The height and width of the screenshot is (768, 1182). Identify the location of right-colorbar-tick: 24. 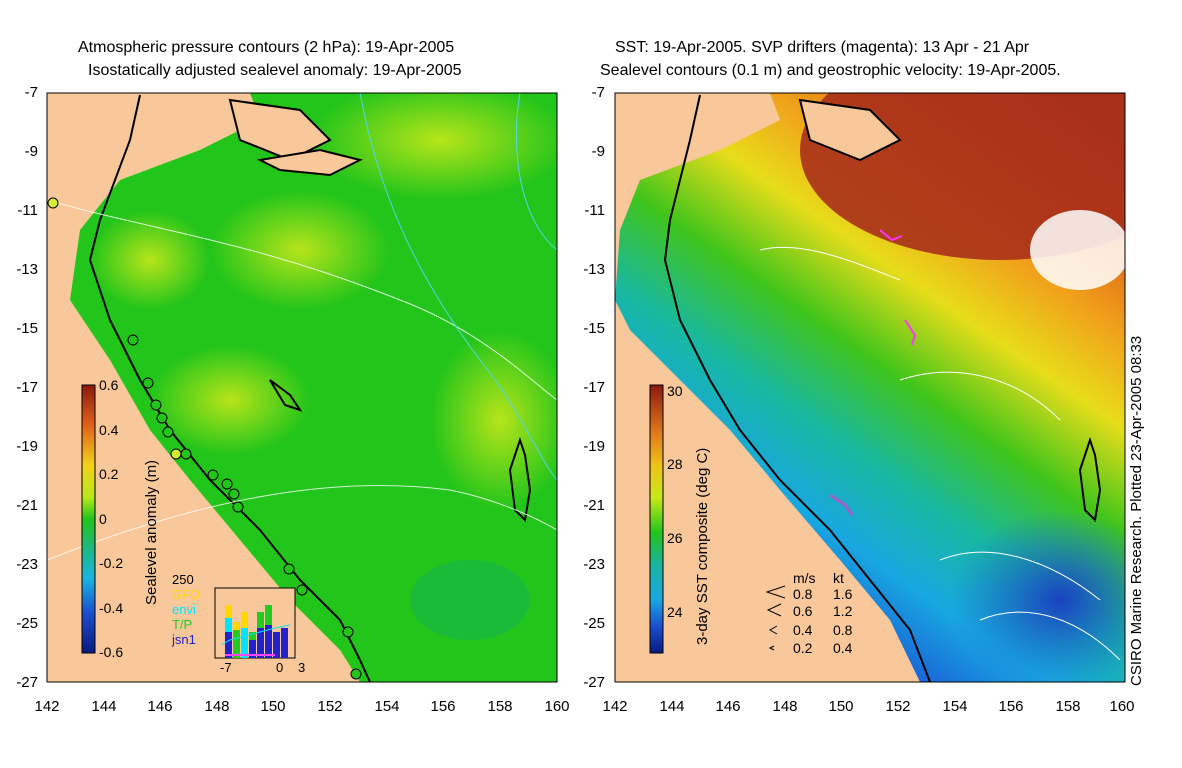
(675, 612).